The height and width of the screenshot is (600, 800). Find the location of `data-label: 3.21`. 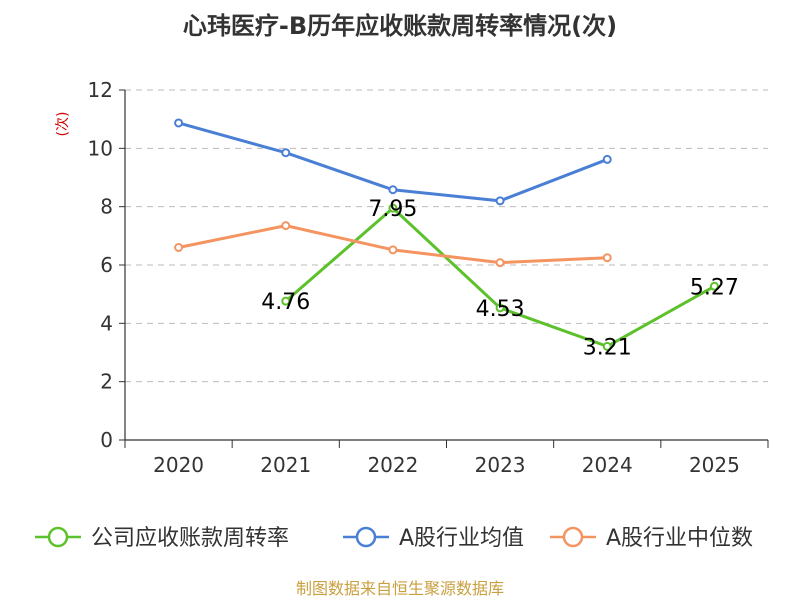

data-label: 3.21 is located at coordinates (607, 347).